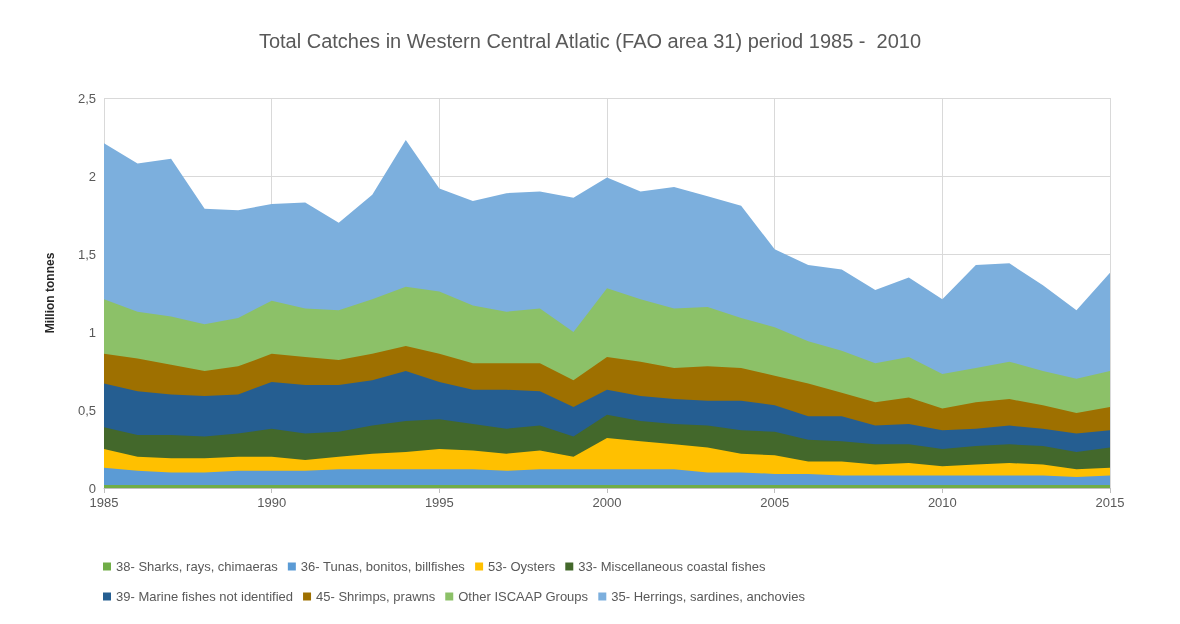 Image resolution: width=1180 pixels, height=624 pixels. I want to click on y-tick-label: 0,5, so click(86, 410).